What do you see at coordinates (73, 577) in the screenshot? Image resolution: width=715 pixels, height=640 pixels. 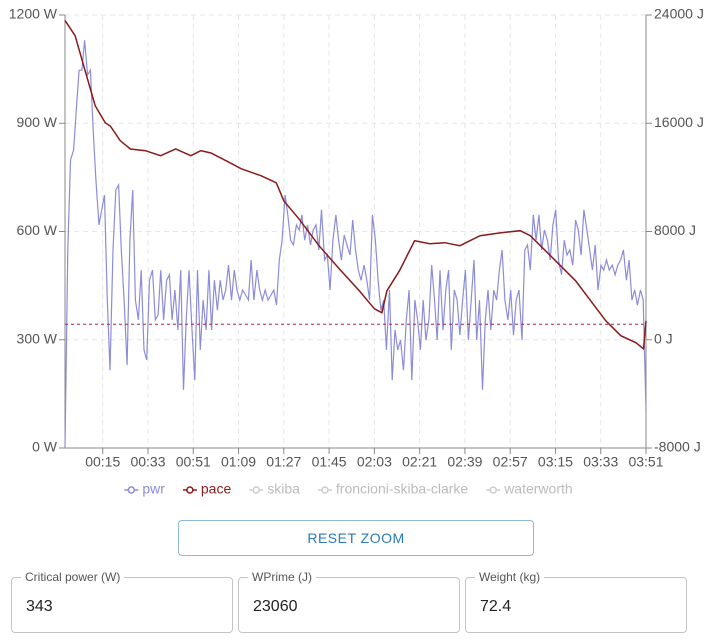 I see `field-label: Critical power (W)` at bounding box center [73, 577].